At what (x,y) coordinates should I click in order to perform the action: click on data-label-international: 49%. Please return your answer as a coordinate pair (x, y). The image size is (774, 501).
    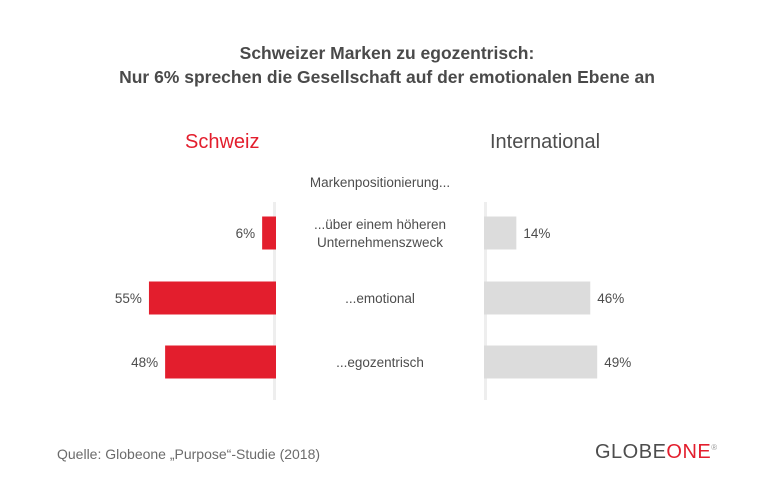
    Looking at the image, I should click on (617, 362).